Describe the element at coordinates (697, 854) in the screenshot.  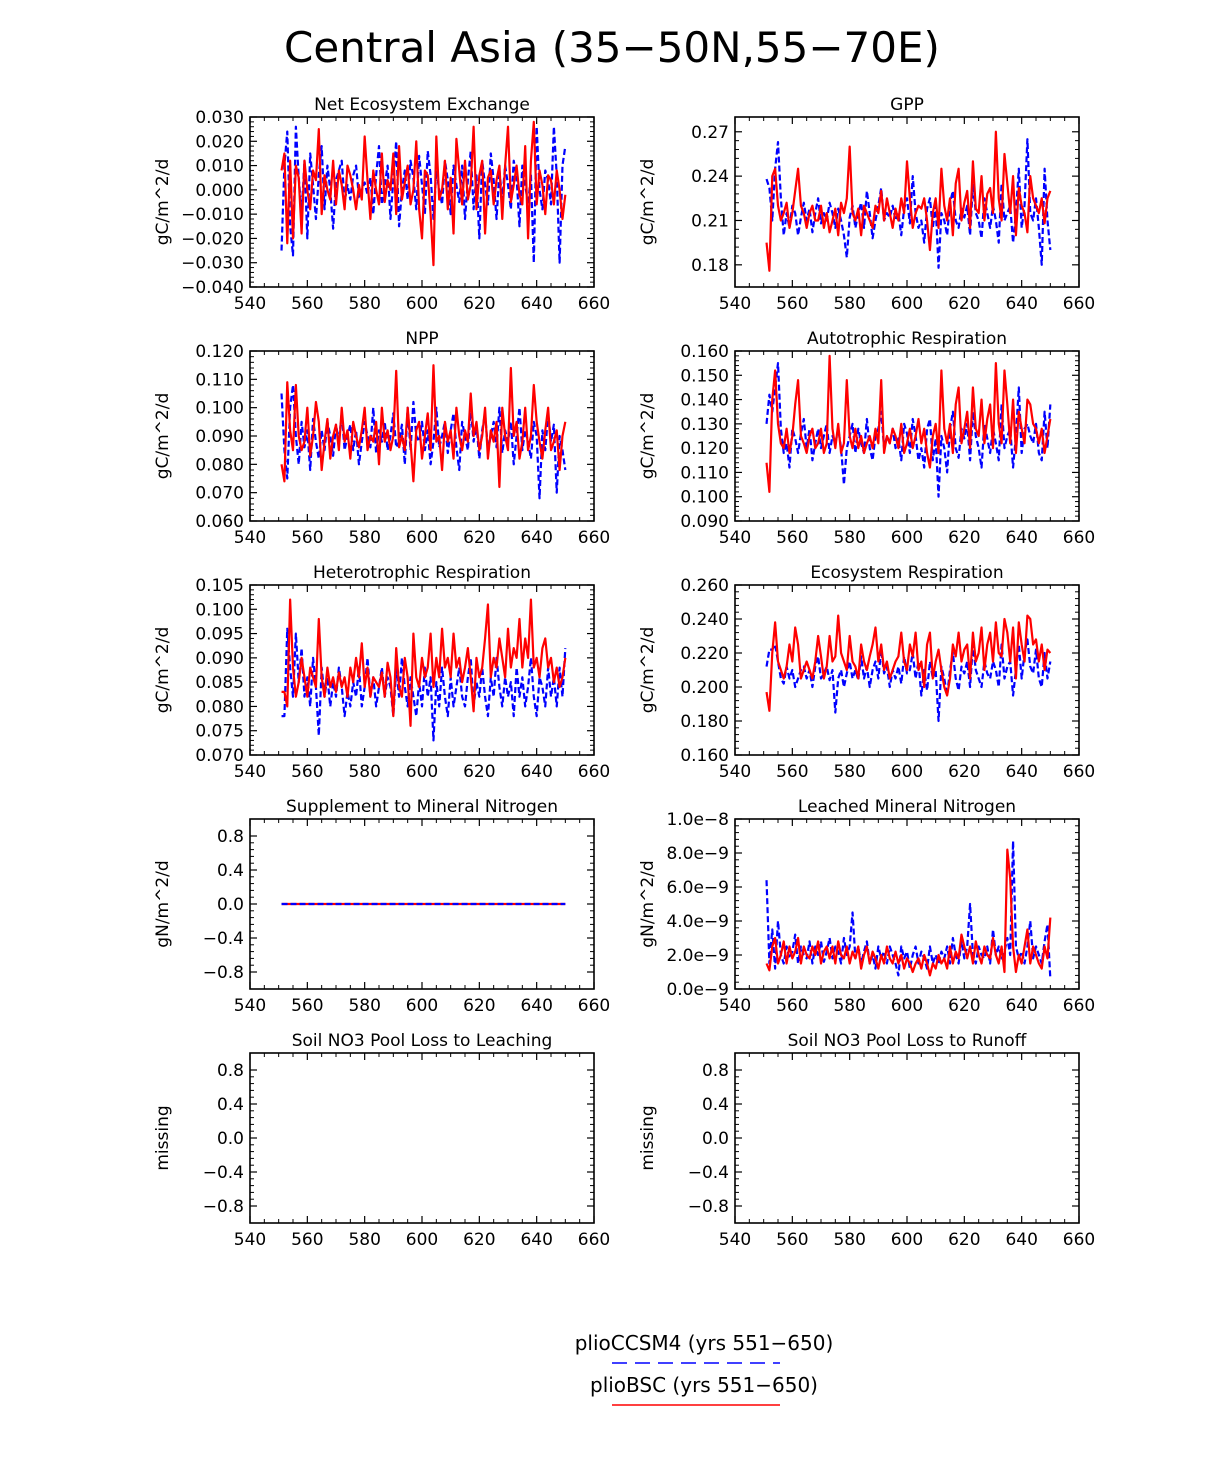
I see `y-tick-label: 8.0e−9` at that location.